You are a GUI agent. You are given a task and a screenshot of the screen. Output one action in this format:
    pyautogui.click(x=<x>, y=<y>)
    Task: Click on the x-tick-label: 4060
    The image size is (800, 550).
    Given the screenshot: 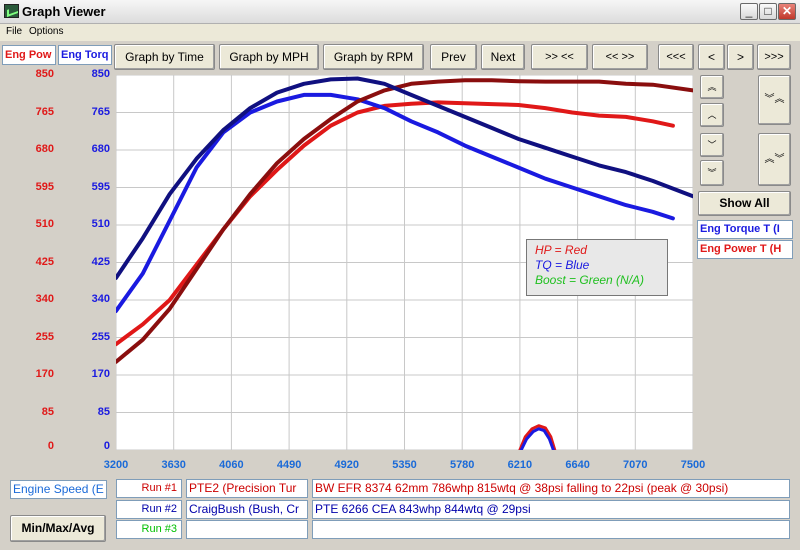 What is the action you would take?
    pyautogui.click(x=231, y=465)
    